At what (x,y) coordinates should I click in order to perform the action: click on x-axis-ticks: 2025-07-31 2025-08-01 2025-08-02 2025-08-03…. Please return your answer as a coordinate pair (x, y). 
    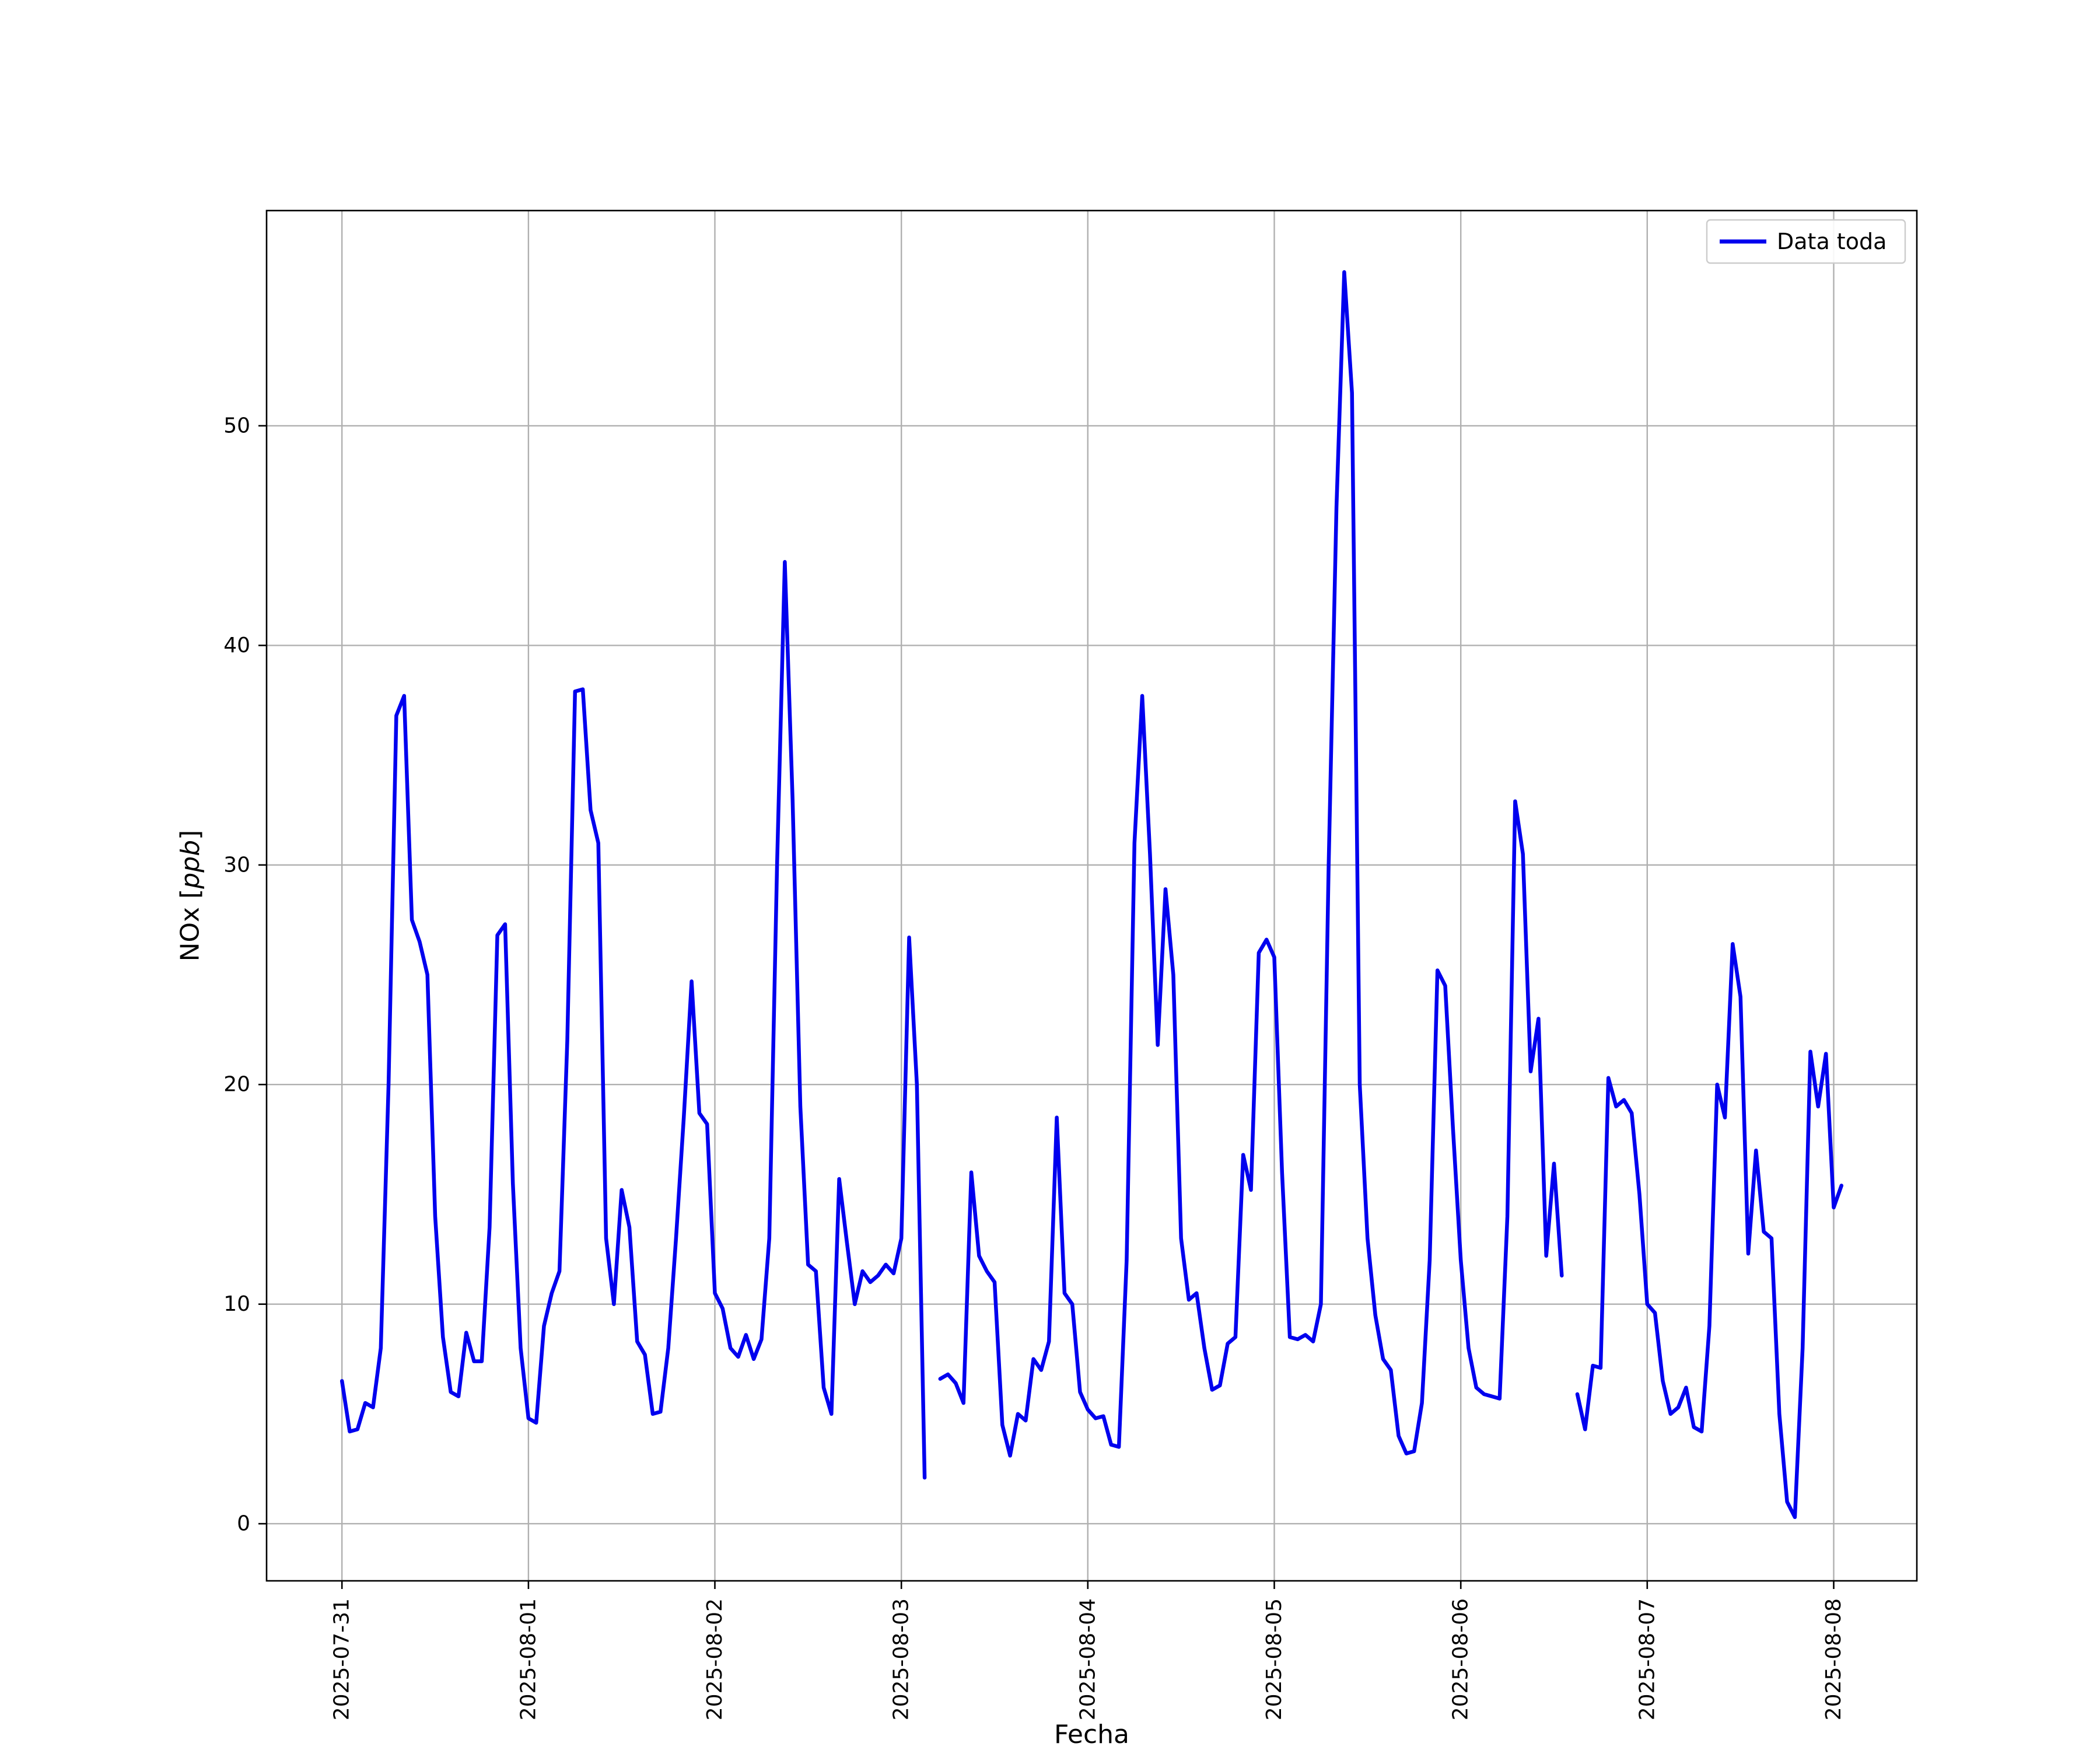
    Looking at the image, I should click on (1088, 1650).